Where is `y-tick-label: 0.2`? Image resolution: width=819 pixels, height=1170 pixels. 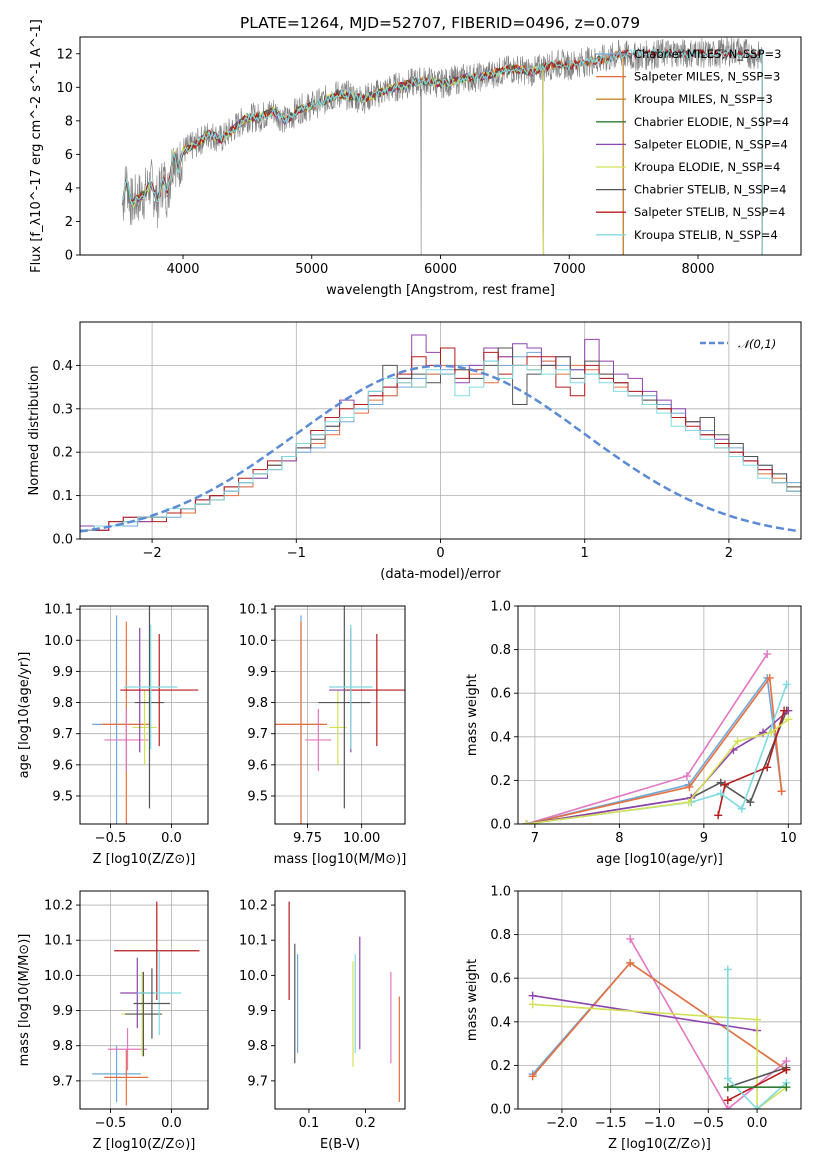 y-tick-label: 0.2 is located at coordinates (62, 453).